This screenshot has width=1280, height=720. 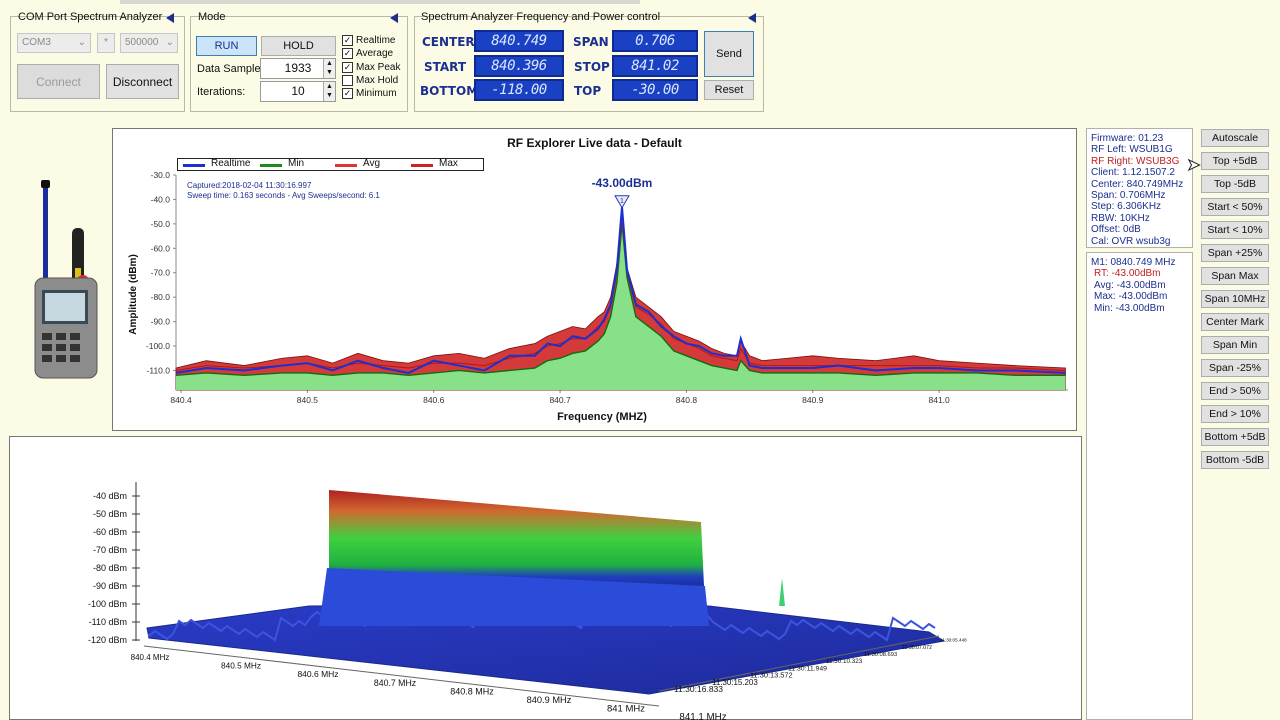 What do you see at coordinates (367, 54) in the screenshot?
I see `checkbox-average: ✓ Average` at bounding box center [367, 54].